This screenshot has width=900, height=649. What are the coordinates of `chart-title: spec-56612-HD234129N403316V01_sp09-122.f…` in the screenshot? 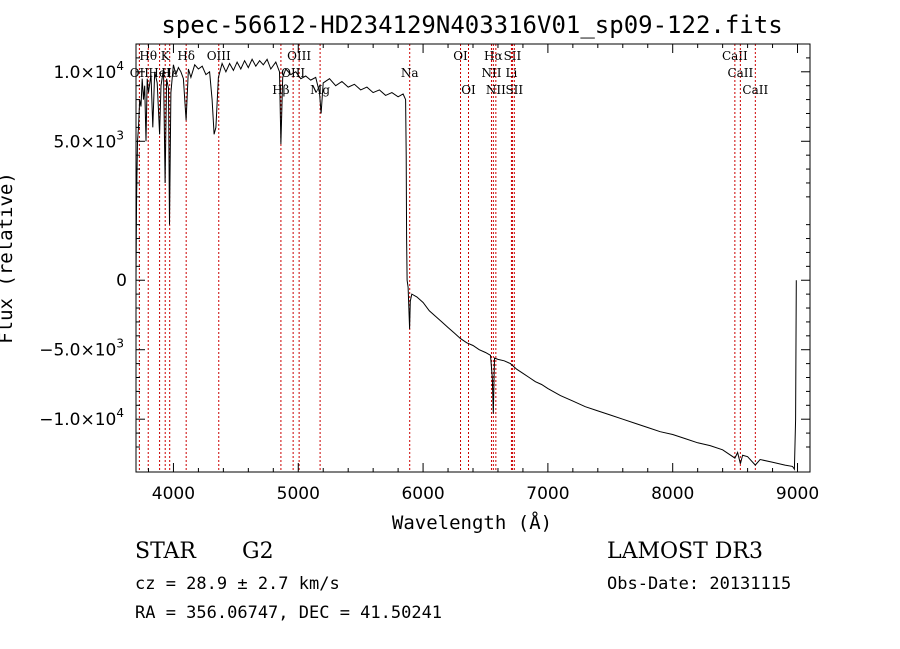 It's located at (471, 25).